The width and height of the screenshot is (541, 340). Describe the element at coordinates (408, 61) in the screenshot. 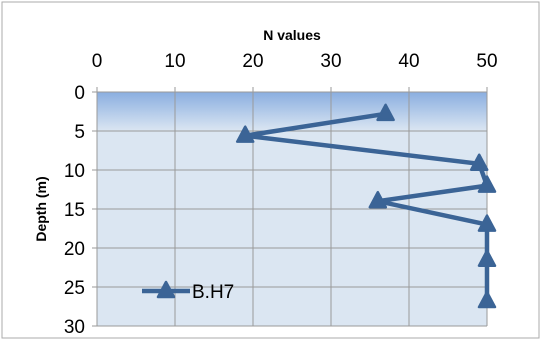

I see `x-tick-label: 40` at that location.